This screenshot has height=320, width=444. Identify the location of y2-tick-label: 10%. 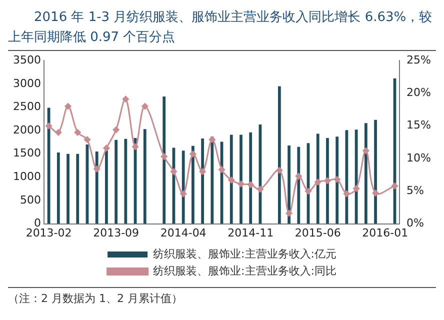
(419, 157).